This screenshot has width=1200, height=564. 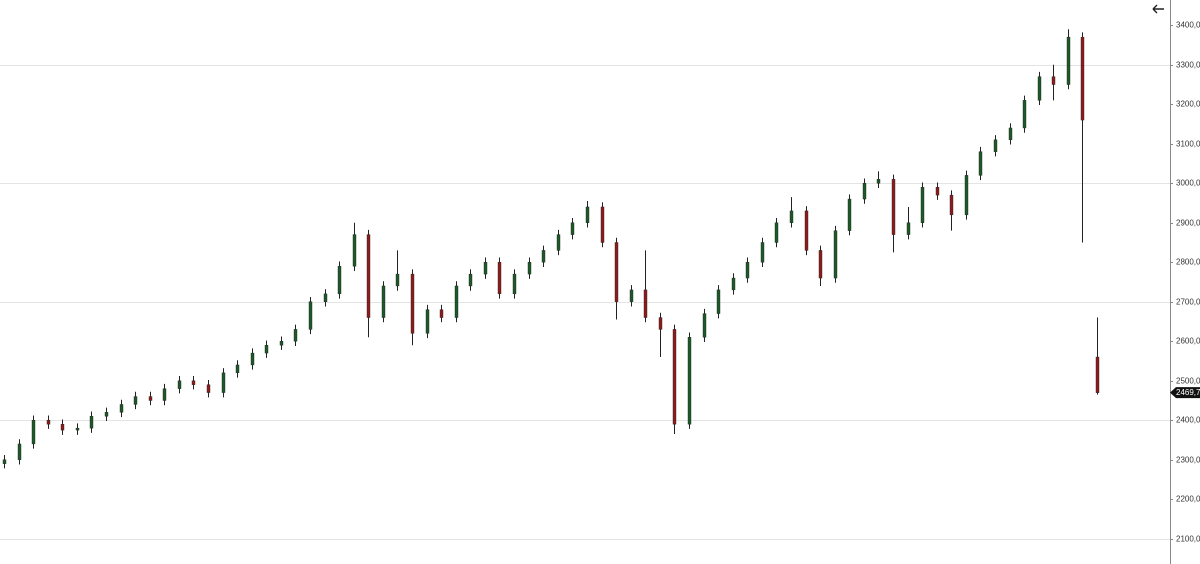 I want to click on y-tick-label: 3000,00, so click(x=1188, y=183).